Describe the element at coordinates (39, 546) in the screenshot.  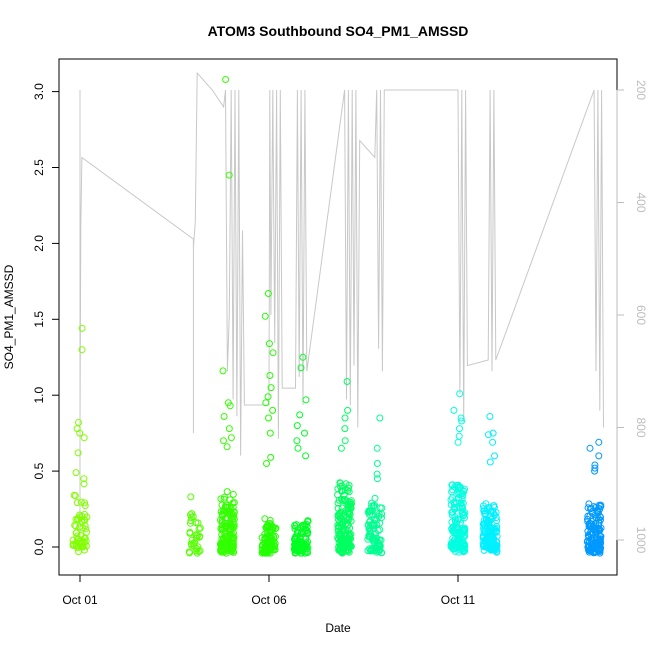
I see `y-tick-label: 0.0` at that location.